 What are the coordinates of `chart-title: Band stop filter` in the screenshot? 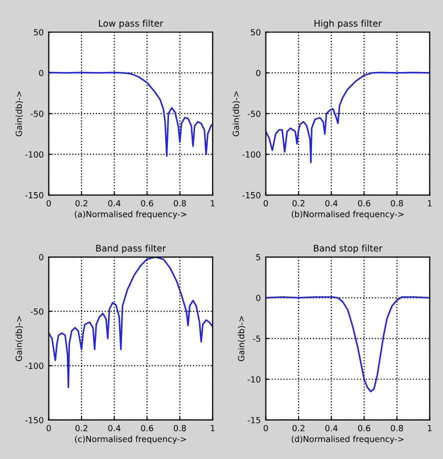 It's located at (348, 249).